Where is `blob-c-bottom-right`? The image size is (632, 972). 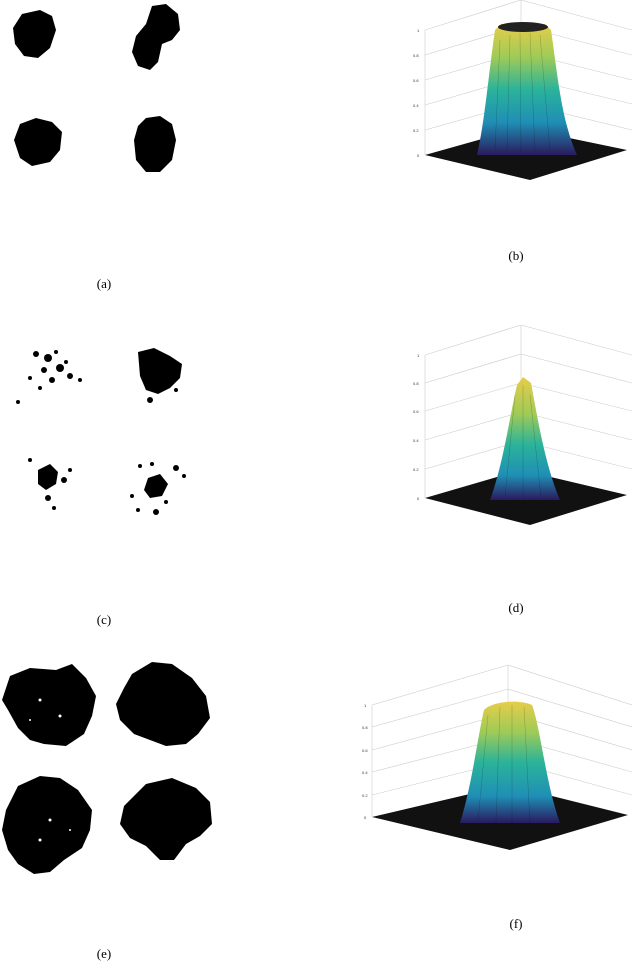 blob-c-bottom-right is located at coordinates (156, 486).